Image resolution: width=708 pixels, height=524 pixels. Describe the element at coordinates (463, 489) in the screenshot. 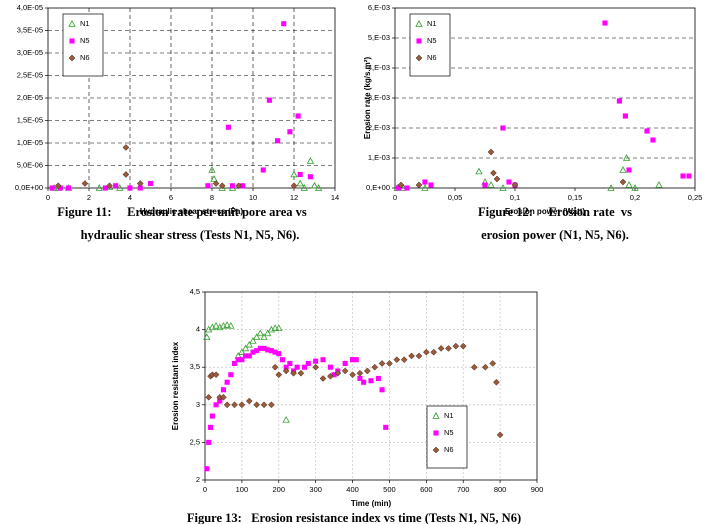

I see `x-tick-label: 700` at that location.